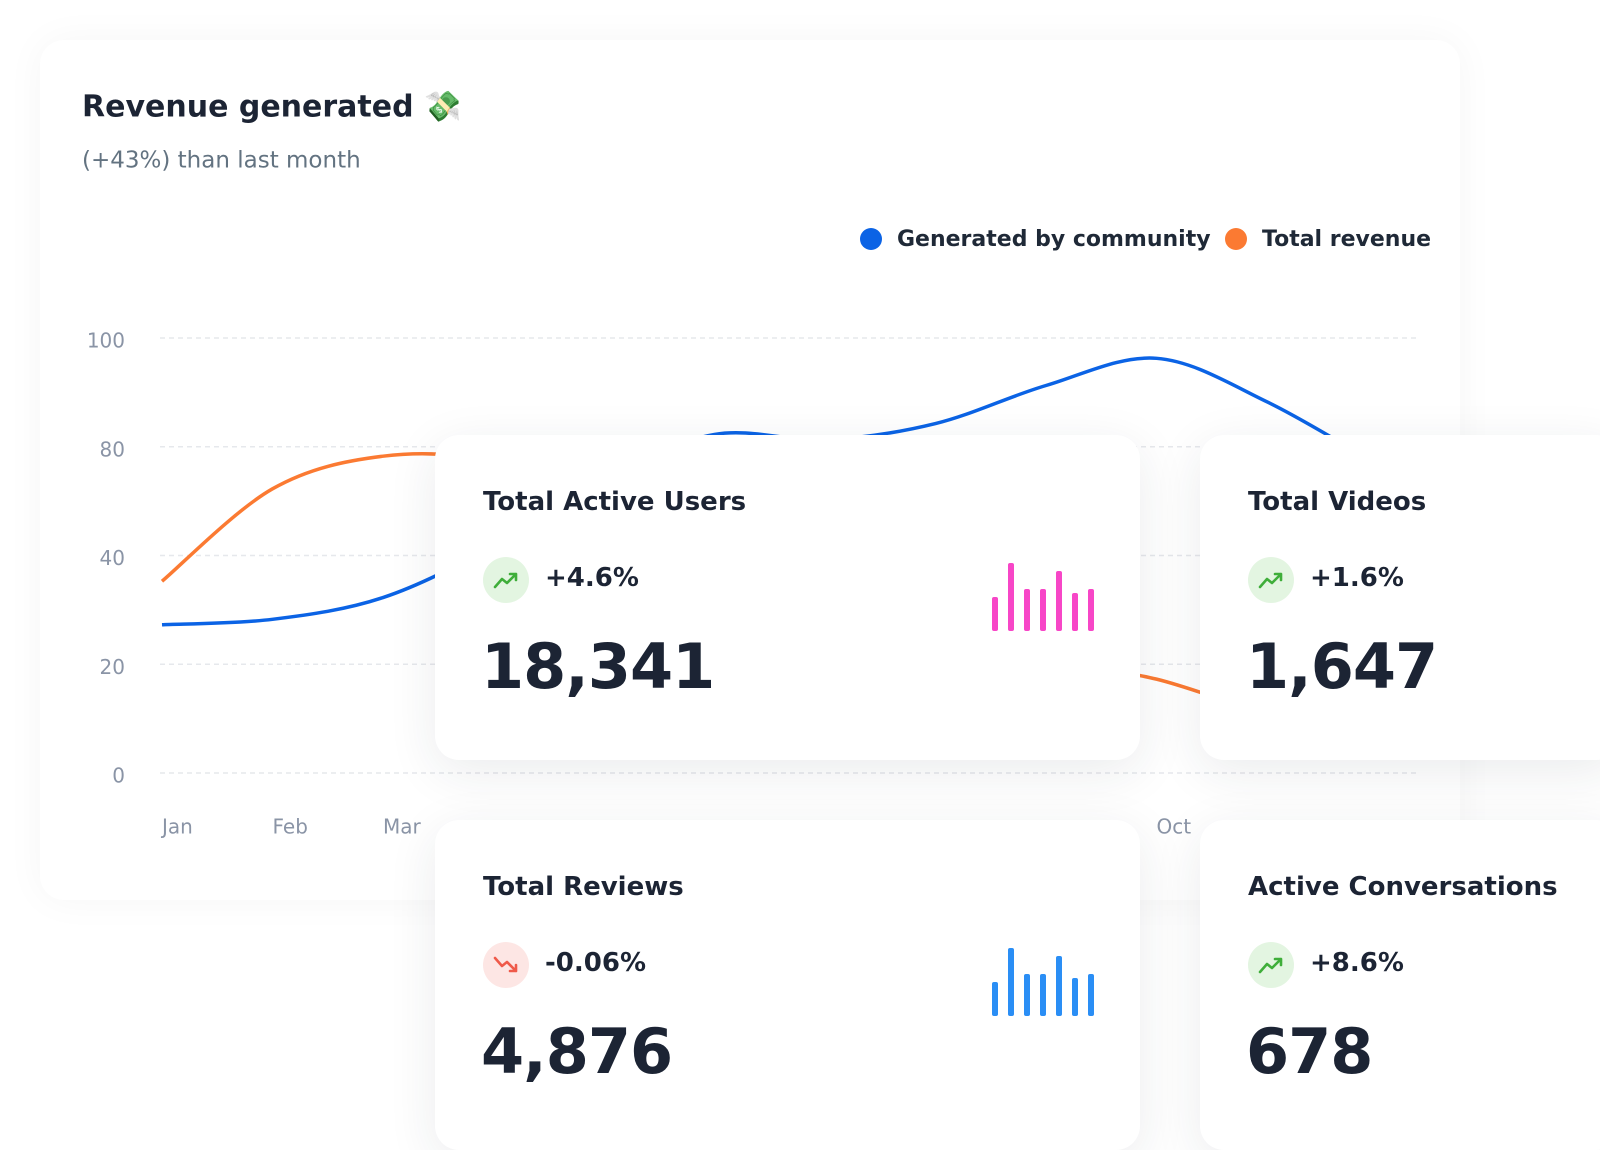  Describe the element at coordinates (1400, 985) in the screenshot. I see `stat-card: Active Conversations +8.6% 678` at that location.